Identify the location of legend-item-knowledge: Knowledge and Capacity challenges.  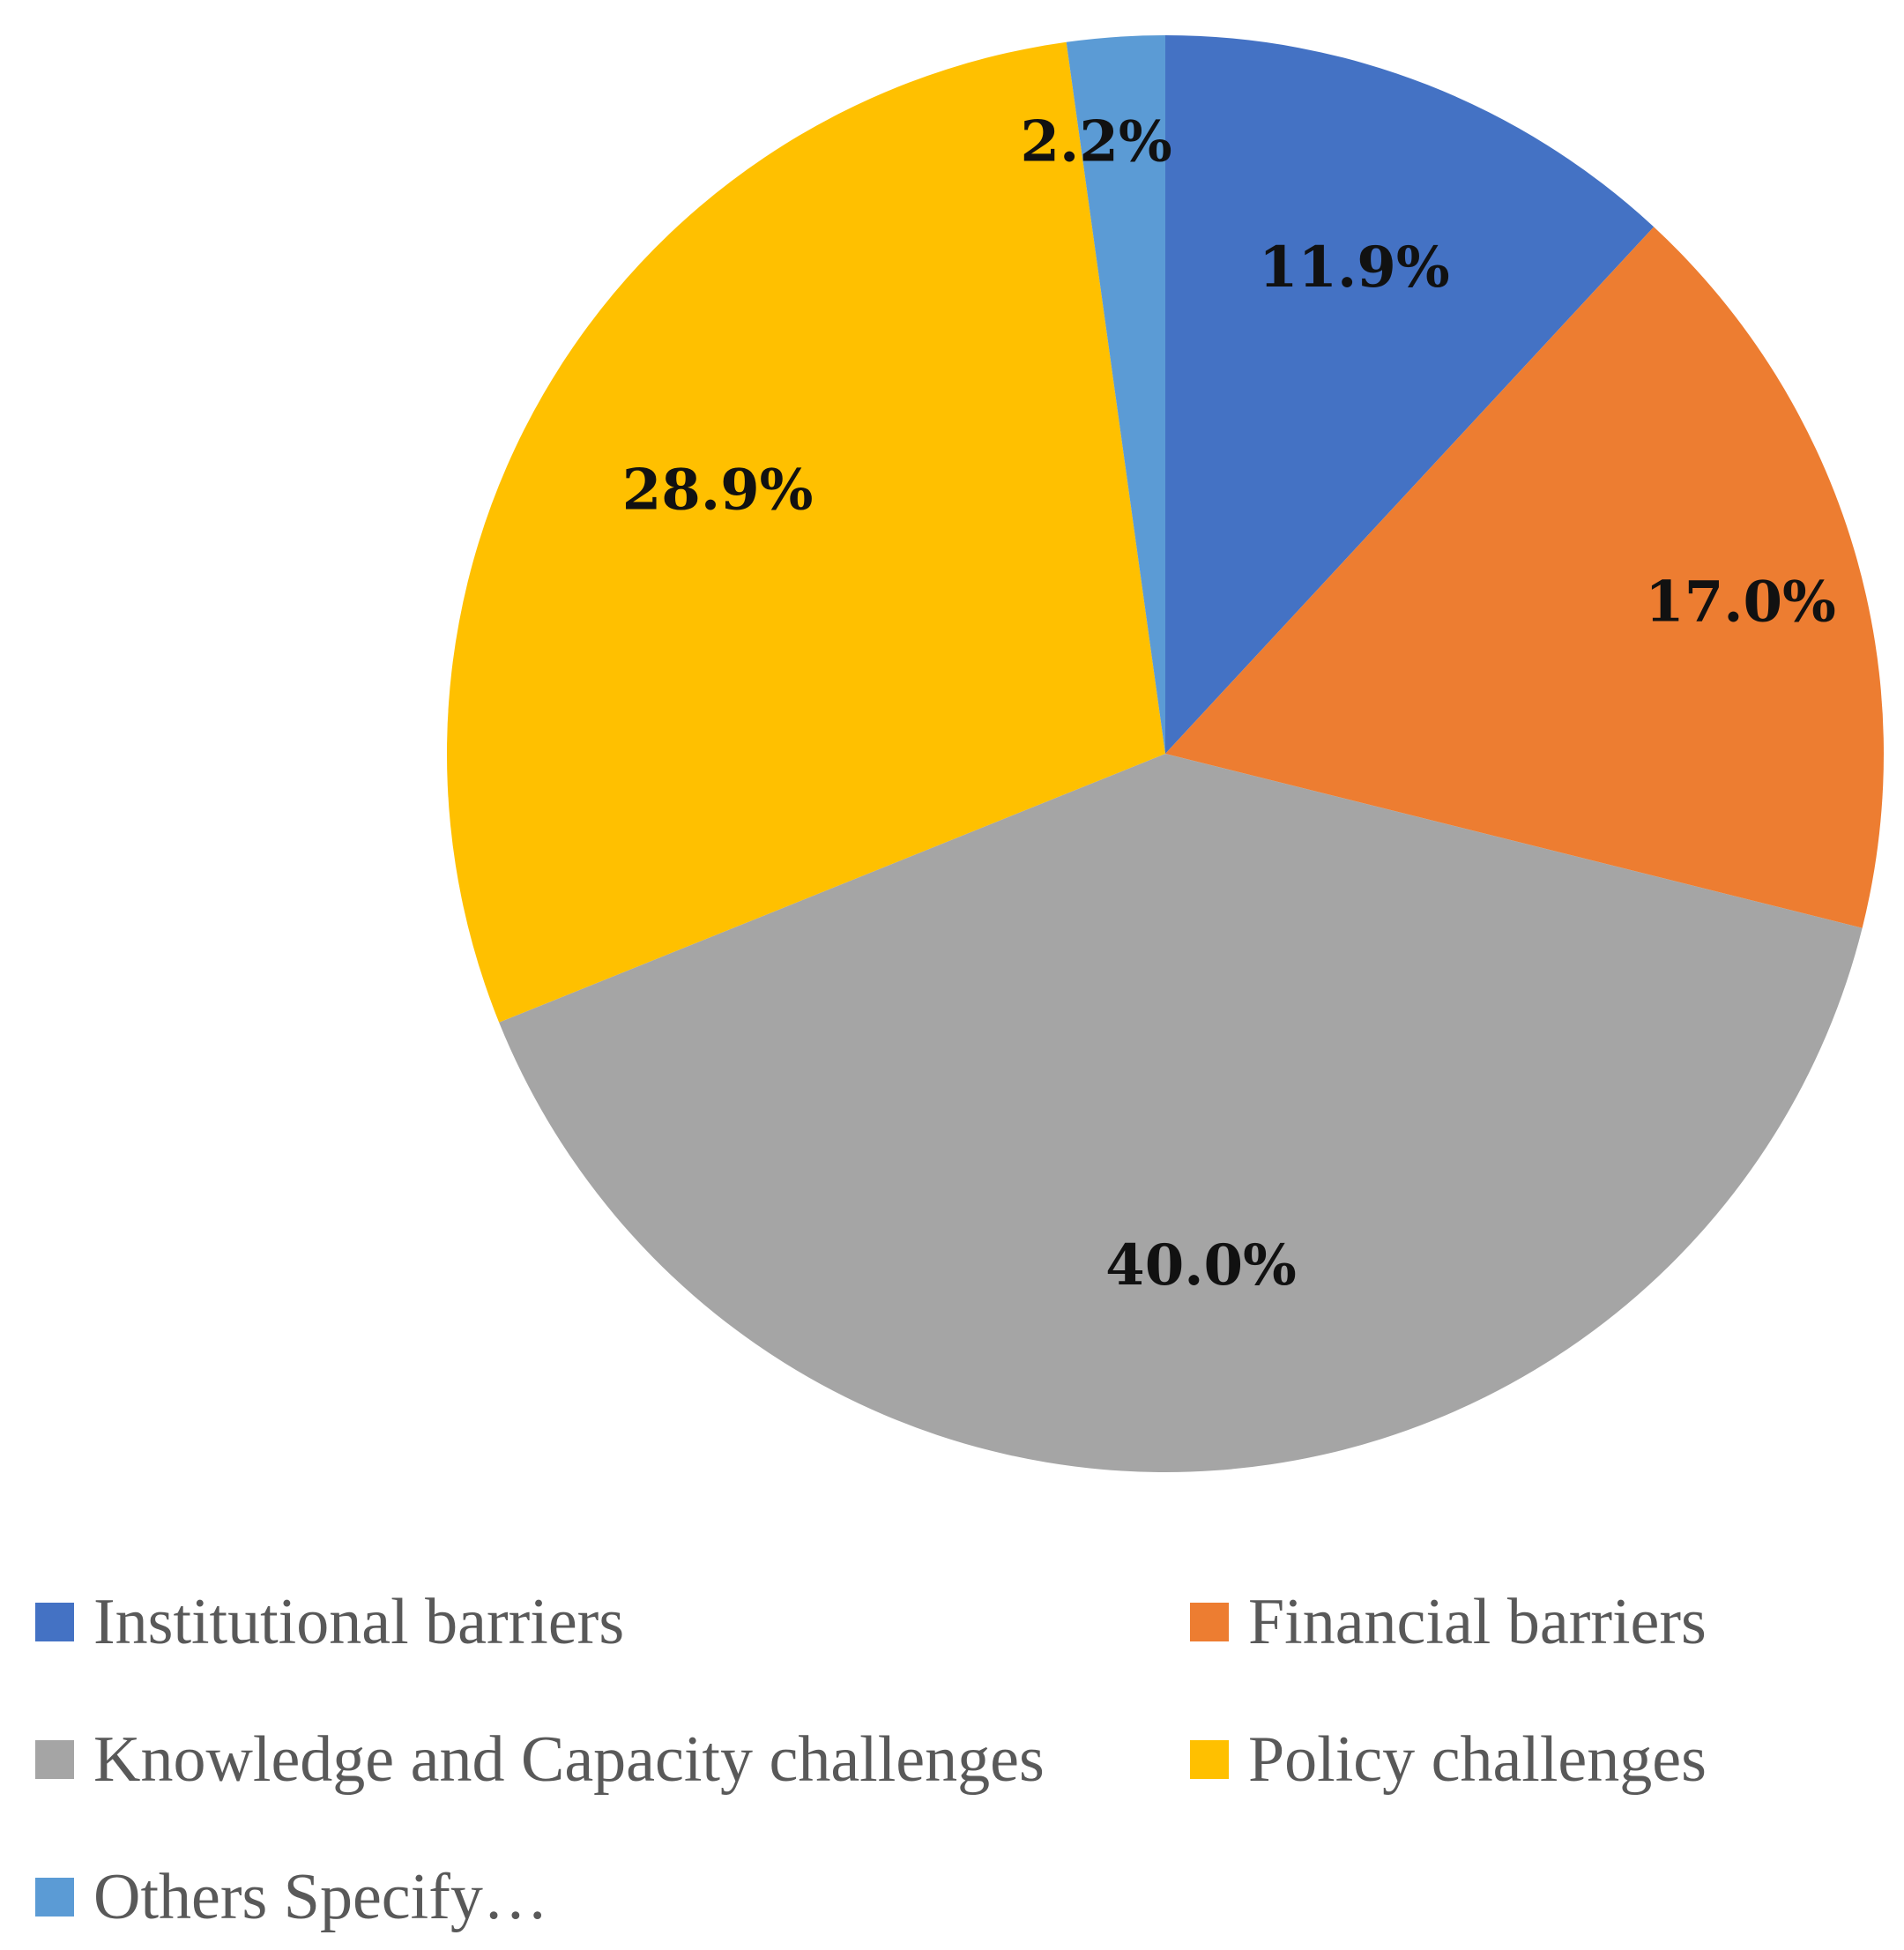
(612, 1759).